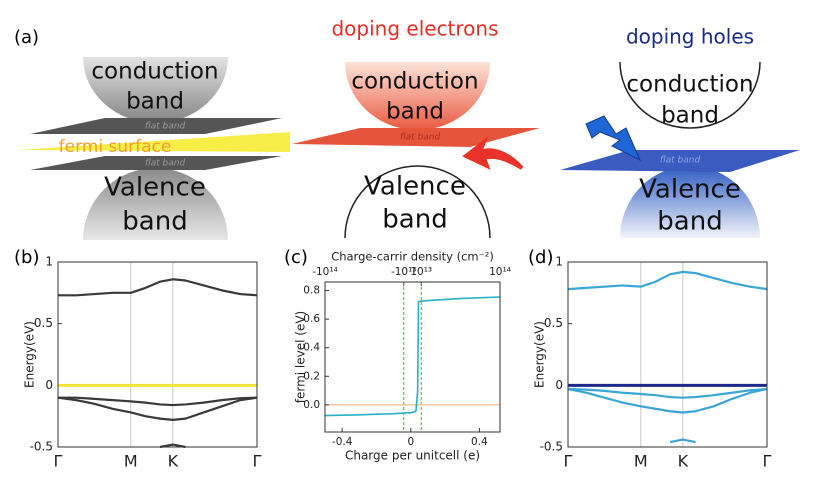 The height and width of the screenshot is (482, 824). Describe the element at coordinates (311, 291) in the screenshot. I see `y-tick-label: 0.8` at that location.